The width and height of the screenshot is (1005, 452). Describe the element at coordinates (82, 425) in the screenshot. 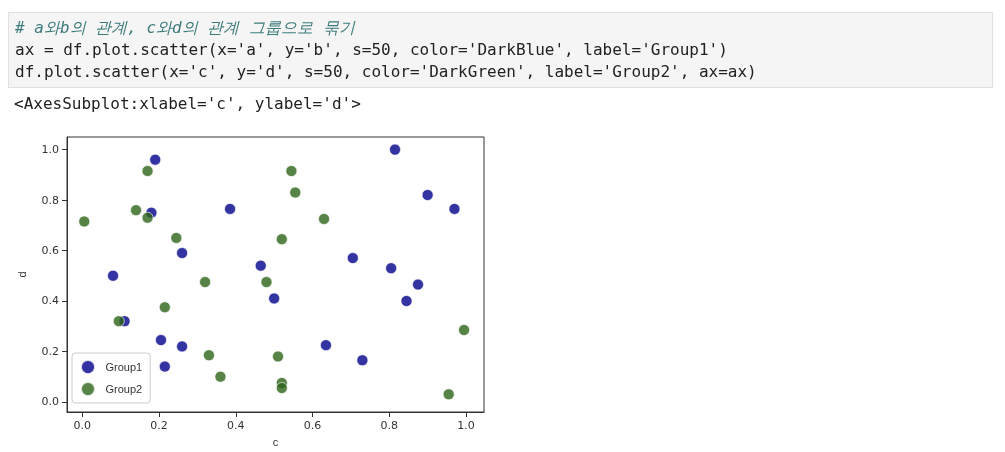

I see `x-tick-label: 0.0` at that location.